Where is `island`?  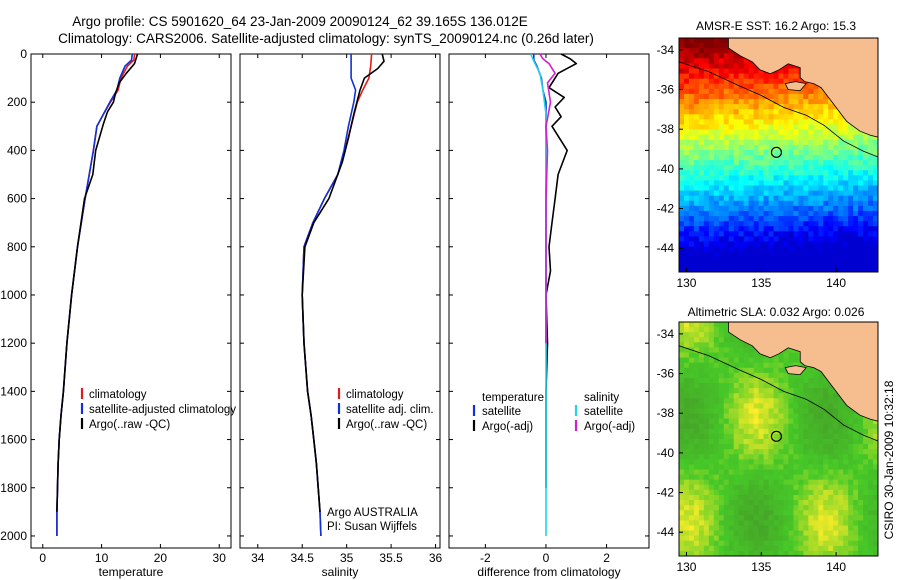
island is located at coordinates (795, 370).